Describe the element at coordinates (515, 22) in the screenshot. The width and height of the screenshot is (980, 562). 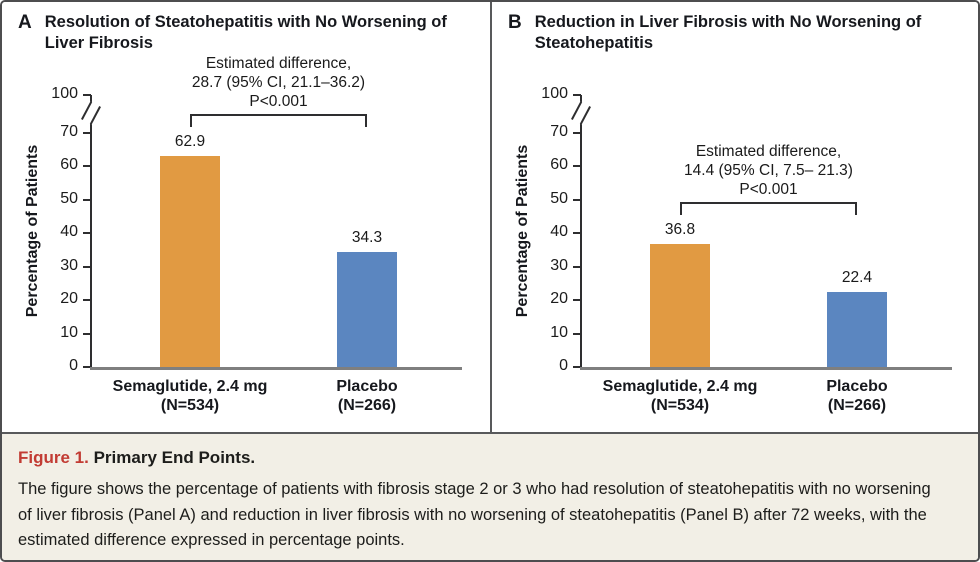
I see `panel-b-letter: B` at that location.